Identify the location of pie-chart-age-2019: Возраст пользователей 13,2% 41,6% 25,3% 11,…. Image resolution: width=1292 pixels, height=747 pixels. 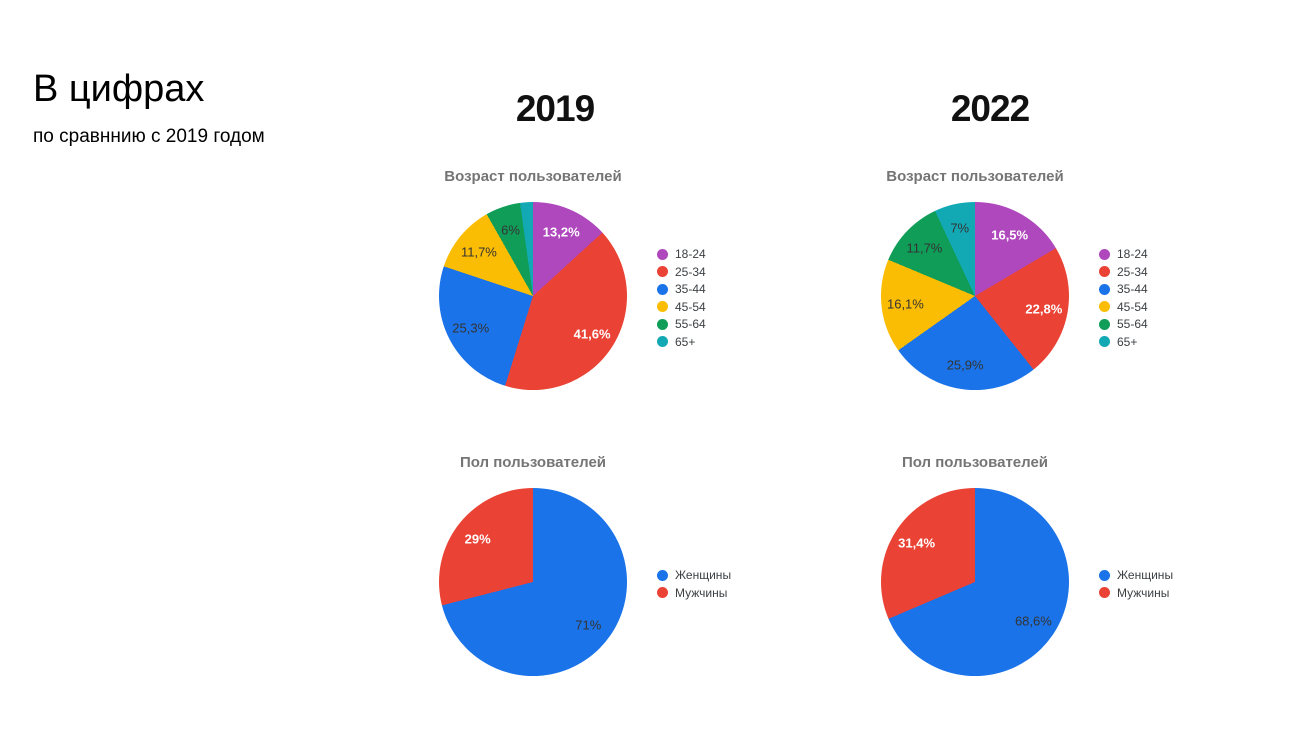
(572, 279).